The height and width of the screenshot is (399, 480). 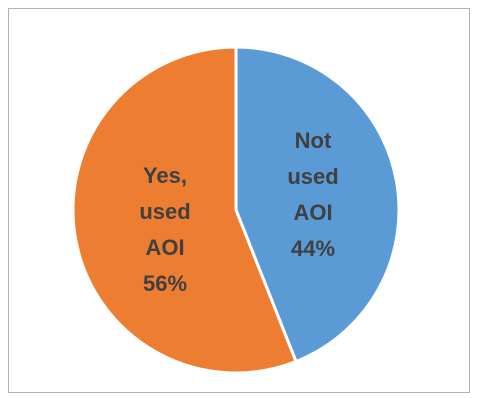 What do you see at coordinates (164, 229) in the screenshot?
I see `slice-label-2: Yes, used AOI 56%` at bounding box center [164, 229].